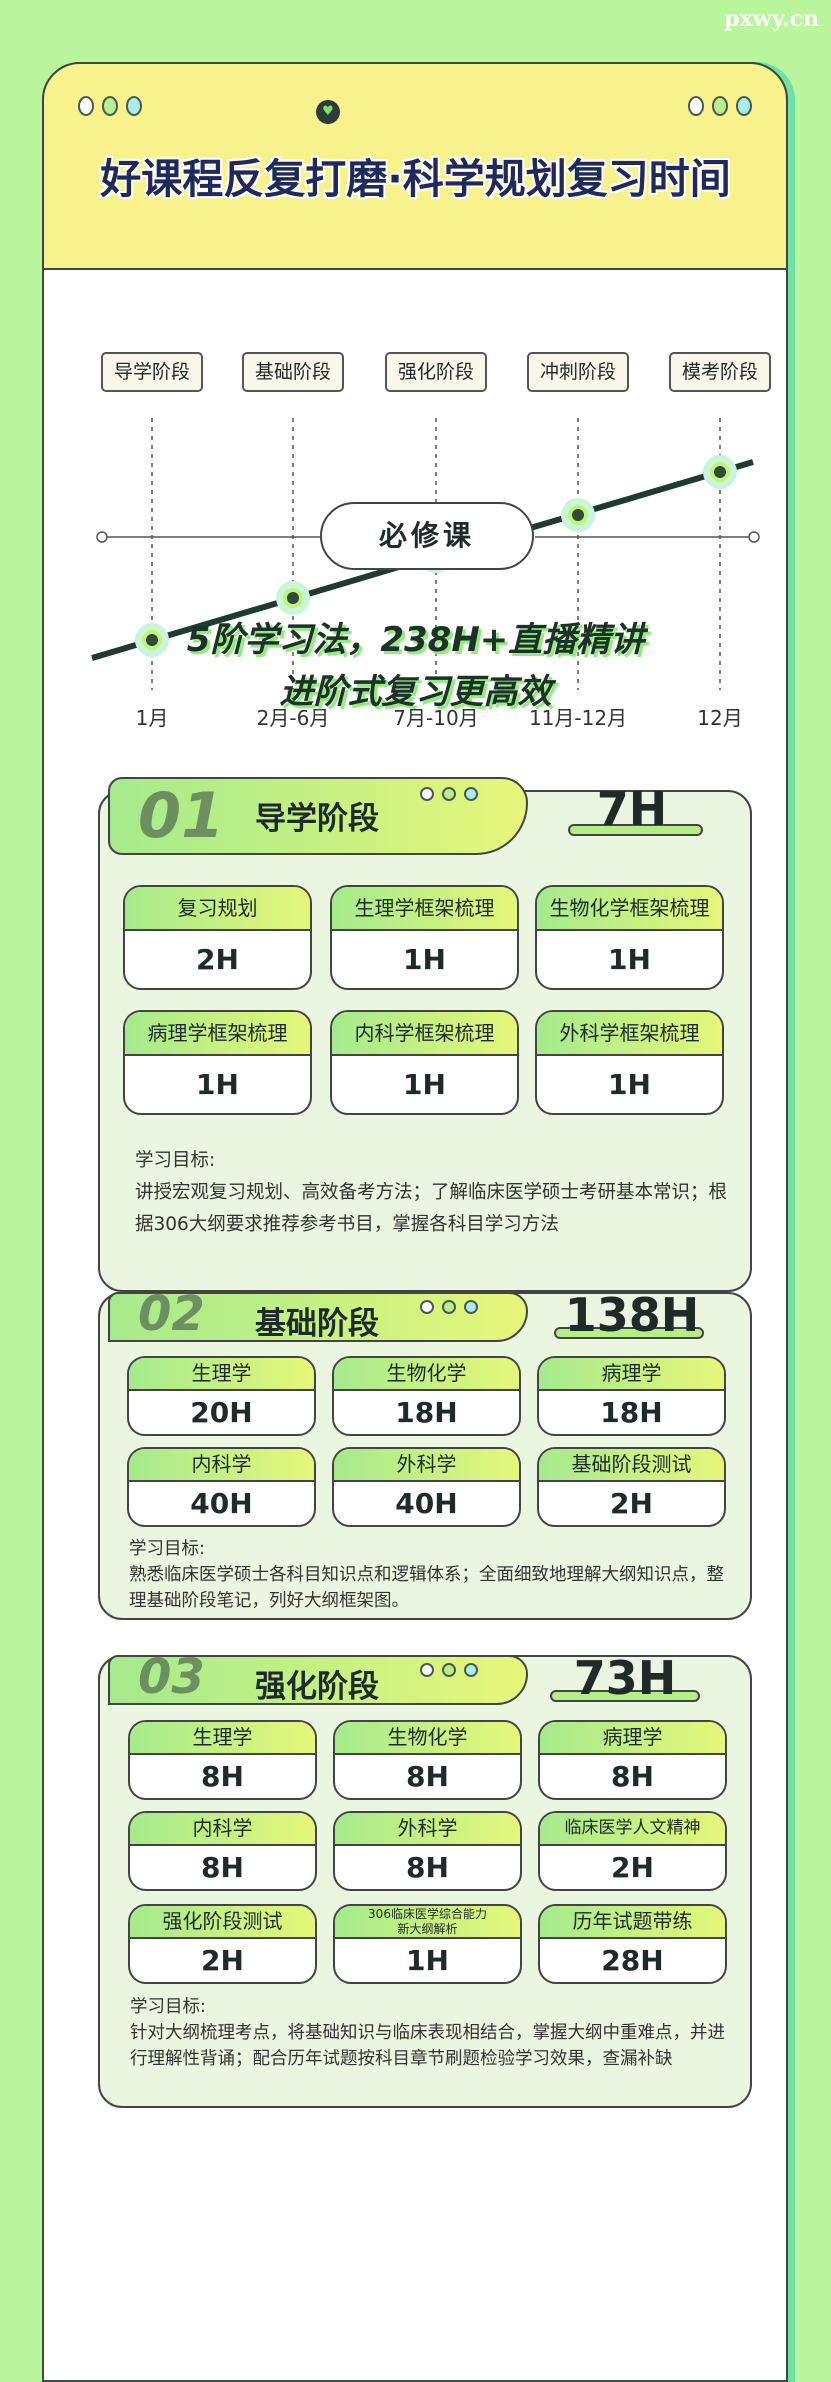  What do you see at coordinates (222, 1829) in the screenshot?
I see `course-name: 内科学` at bounding box center [222, 1829].